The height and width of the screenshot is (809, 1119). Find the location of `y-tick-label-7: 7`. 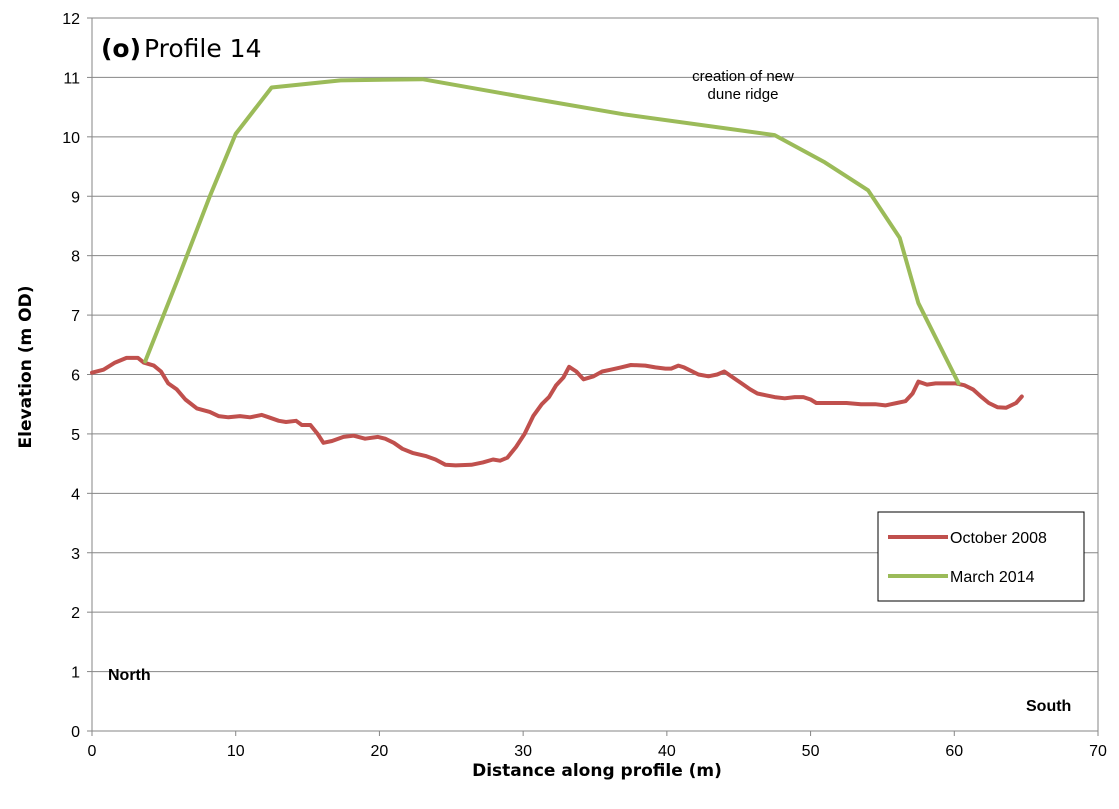

y-tick-label-7: 7 is located at coordinates (75, 316).